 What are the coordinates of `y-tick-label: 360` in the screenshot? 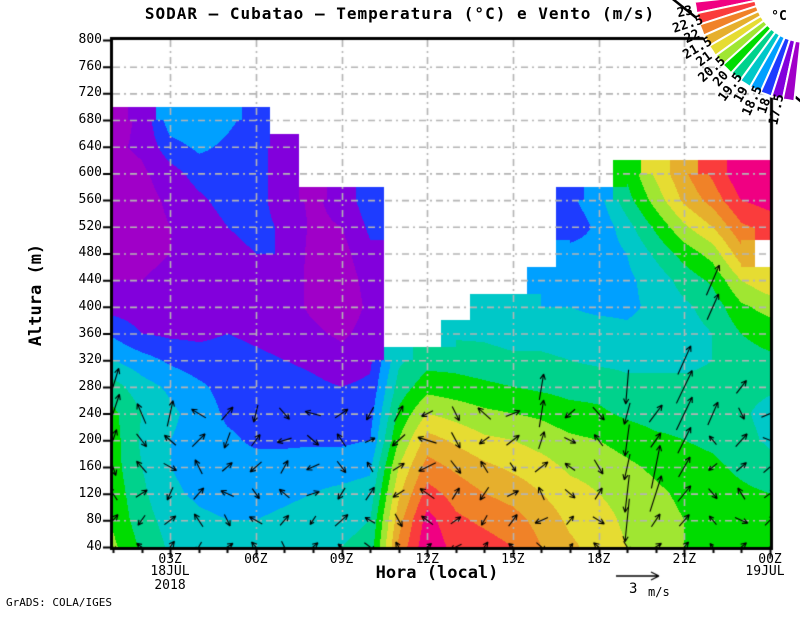 It's located at (90, 333).